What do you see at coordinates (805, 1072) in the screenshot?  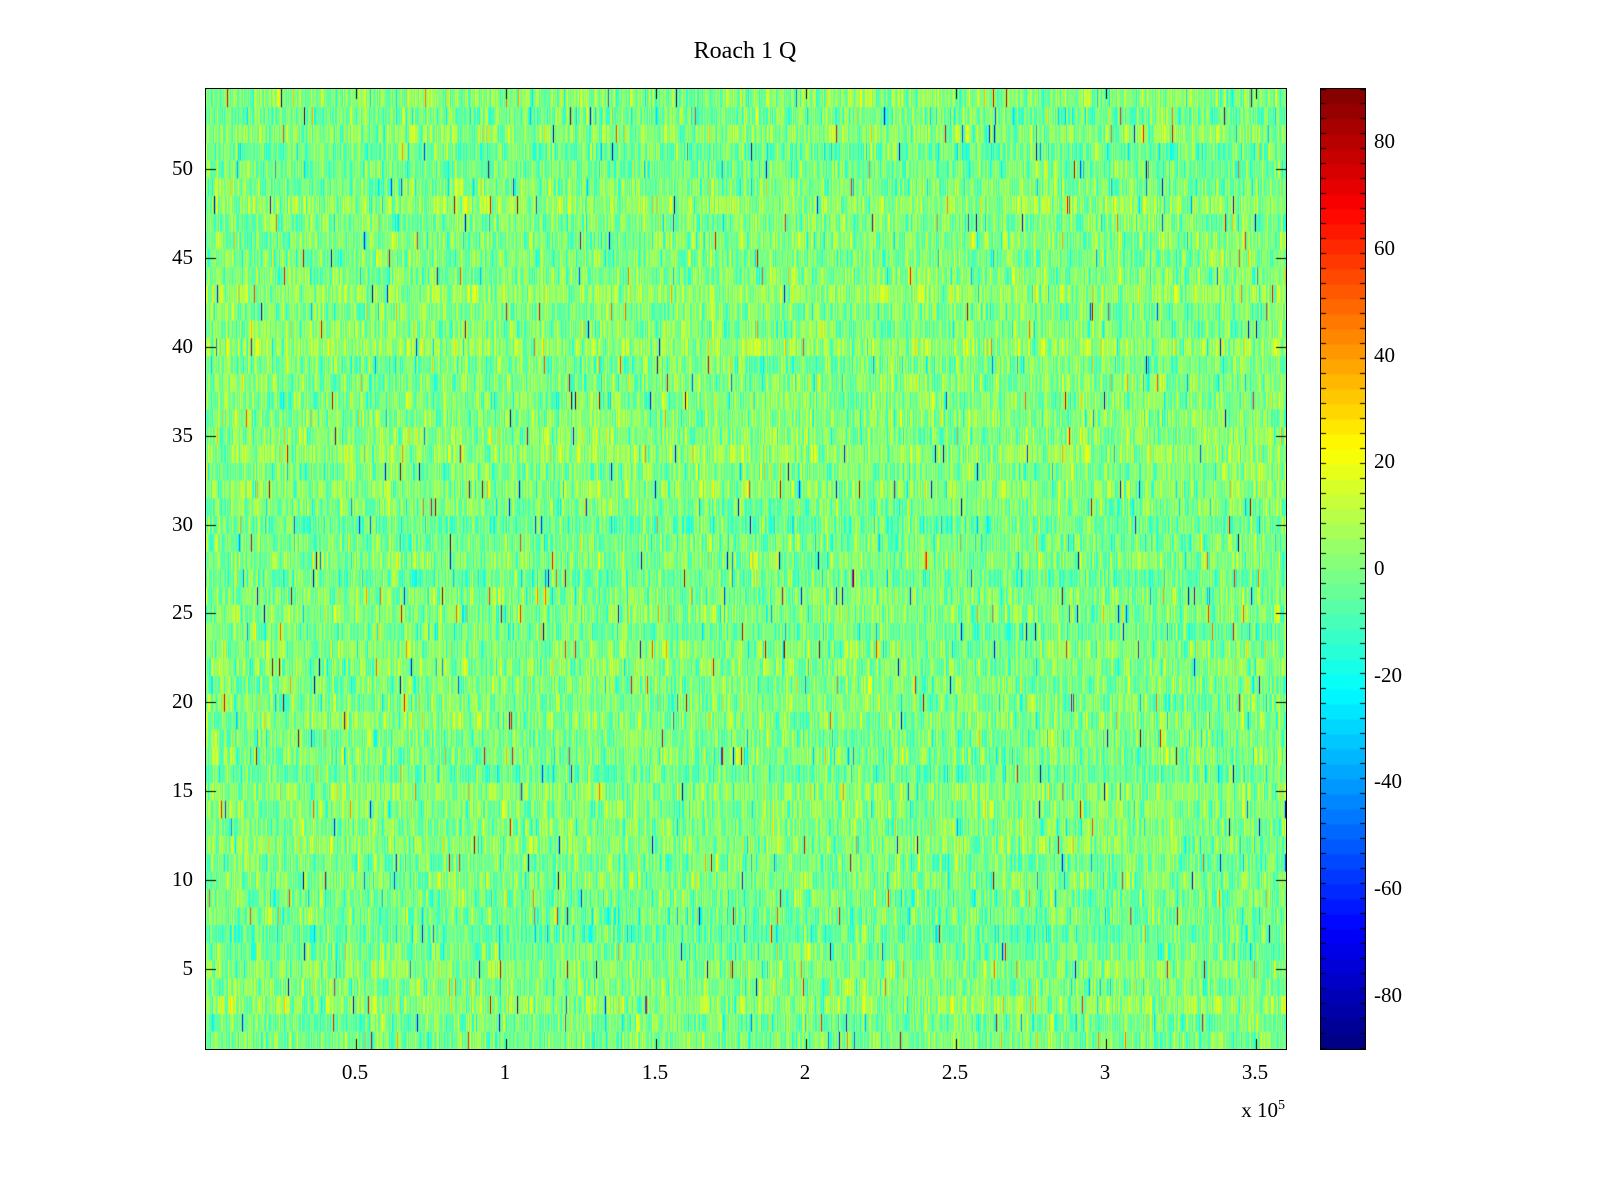 I see `x-tick-label: 2` at bounding box center [805, 1072].